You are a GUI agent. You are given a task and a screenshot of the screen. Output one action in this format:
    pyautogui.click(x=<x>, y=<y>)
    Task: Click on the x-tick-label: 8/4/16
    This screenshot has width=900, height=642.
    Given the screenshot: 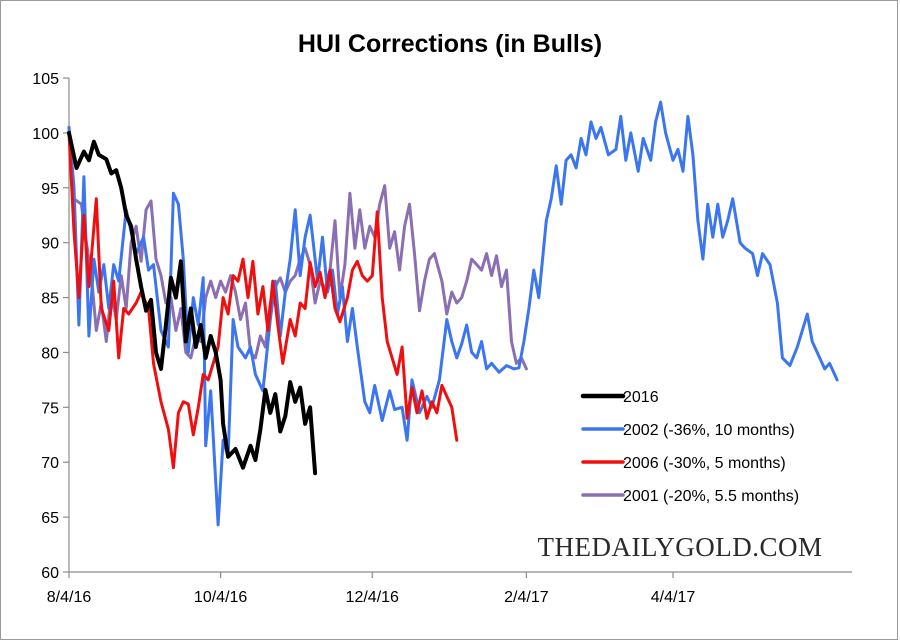 What is the action you would take?
    pyautogui.click(x=69, y=597)
    